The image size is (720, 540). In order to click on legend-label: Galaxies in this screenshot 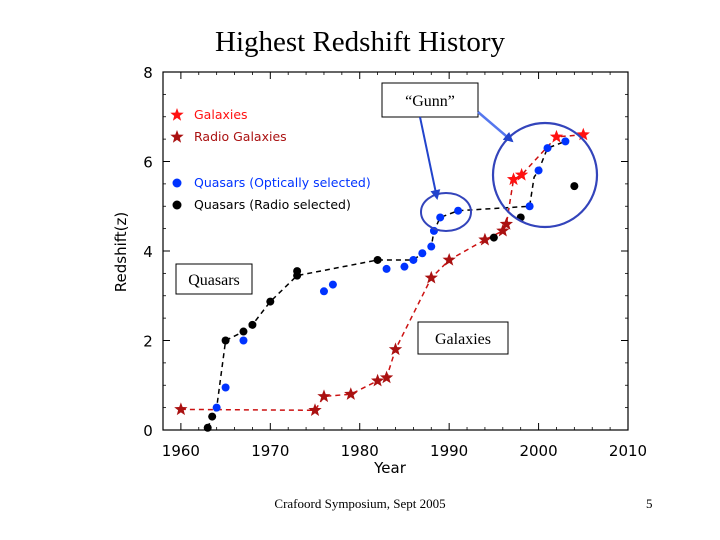, I will do `click(221, 114)`.